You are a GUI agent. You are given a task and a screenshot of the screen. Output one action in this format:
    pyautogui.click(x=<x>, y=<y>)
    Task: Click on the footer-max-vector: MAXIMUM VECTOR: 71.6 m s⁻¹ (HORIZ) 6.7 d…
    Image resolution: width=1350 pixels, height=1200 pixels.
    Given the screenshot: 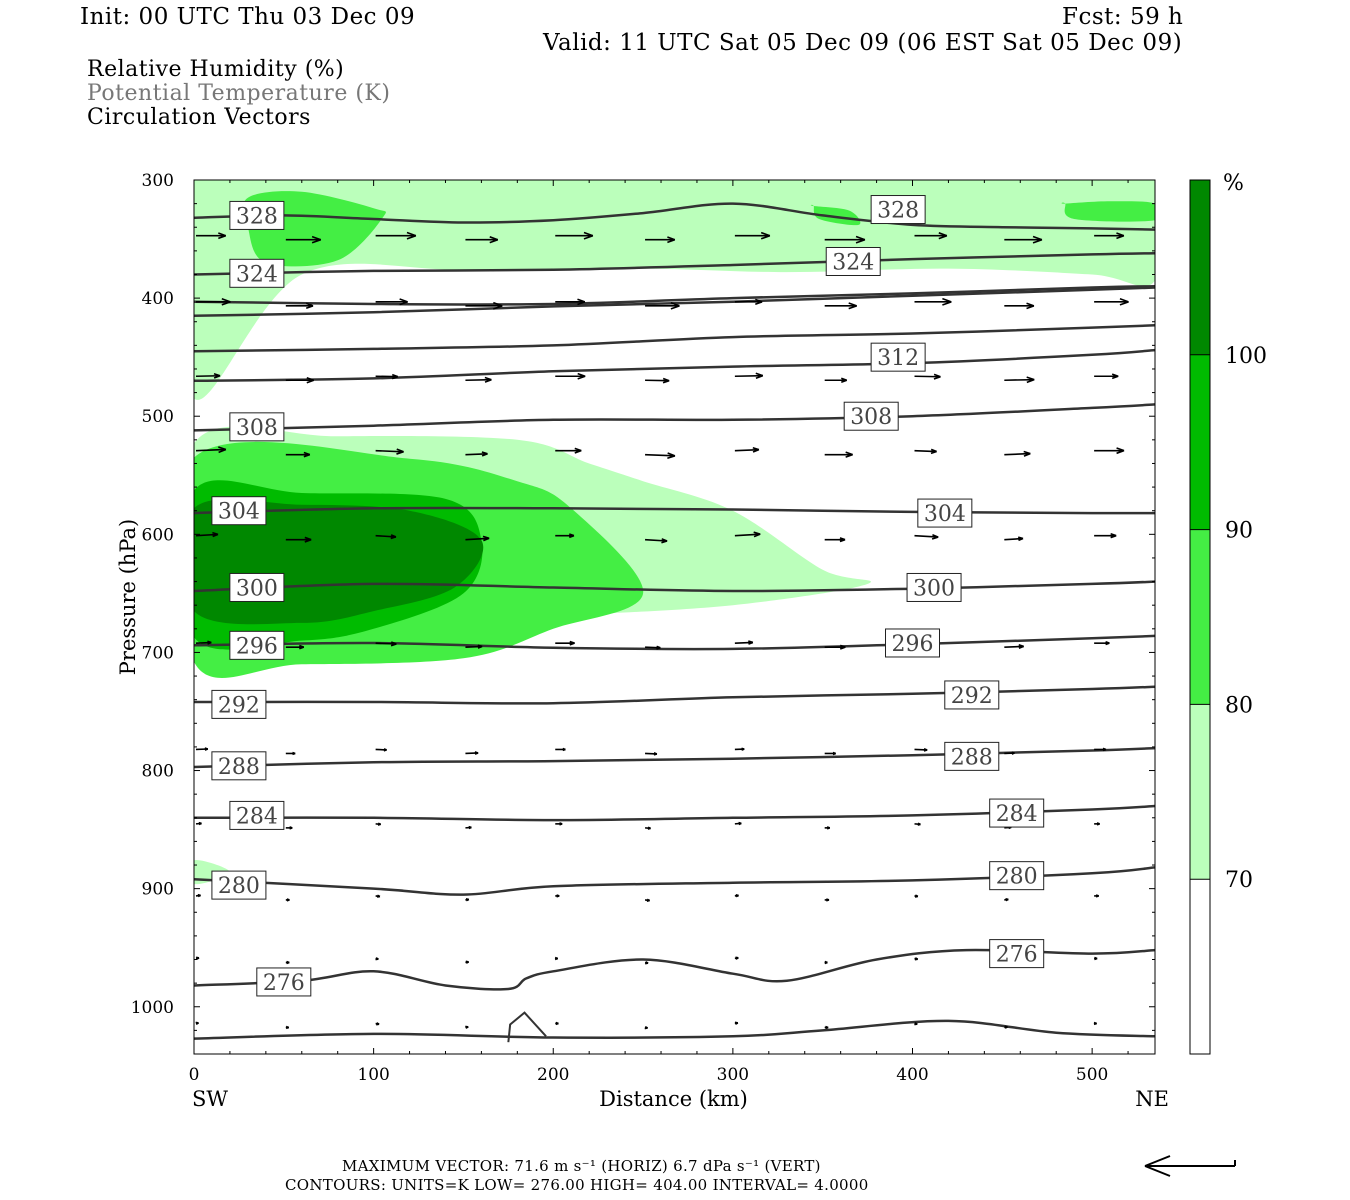 What is the action you would take?
    pyautogui.click(x=581, y=1166)
    